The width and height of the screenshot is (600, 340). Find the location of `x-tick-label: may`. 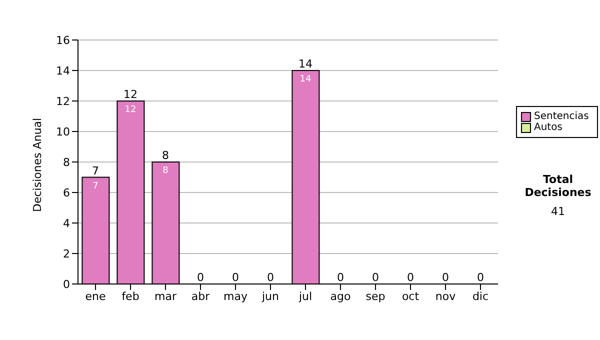

x-tick-label: may is located at coordinates (236, 296).